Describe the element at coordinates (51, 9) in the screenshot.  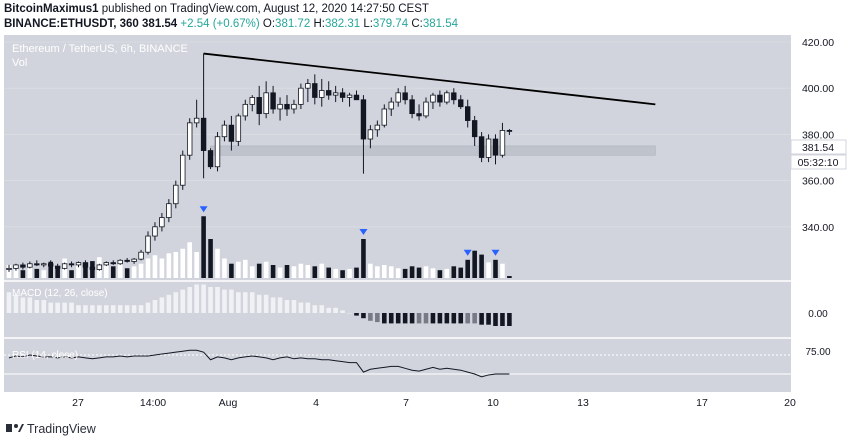
I see `author-name: BitcoinMaximus1` at that location.